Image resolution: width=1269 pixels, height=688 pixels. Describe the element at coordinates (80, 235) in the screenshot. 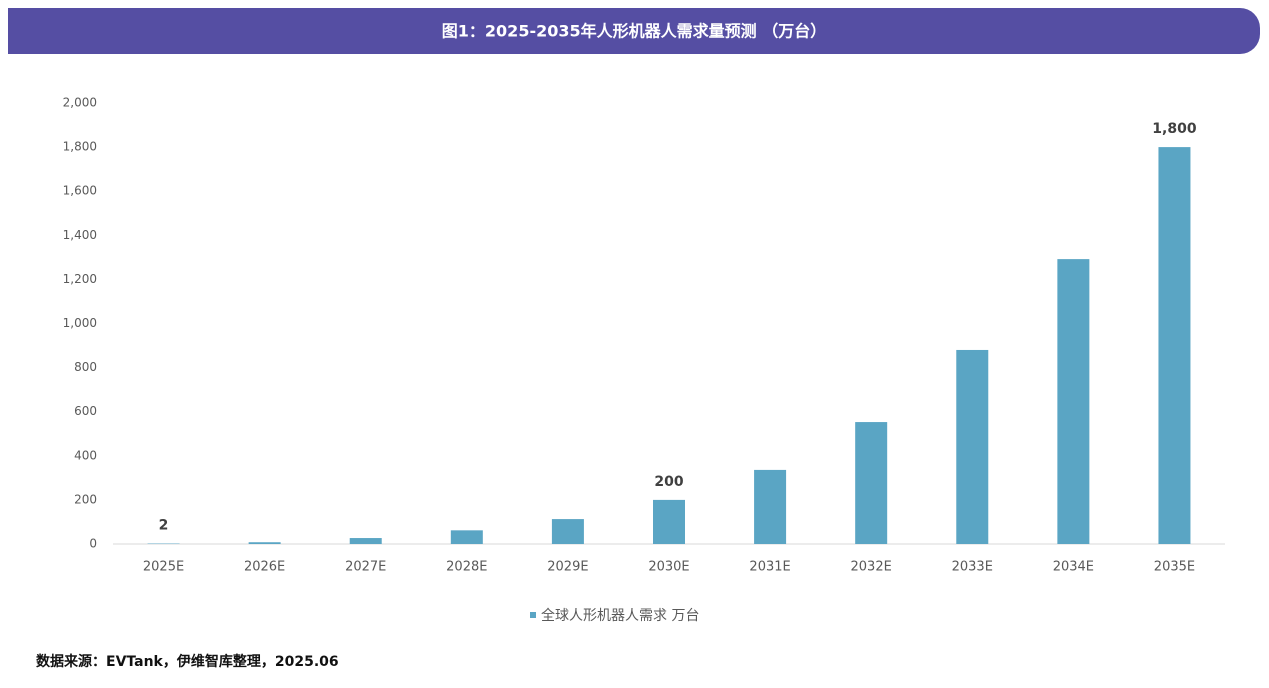

I see `y-tick-label: 1,400` at that location.